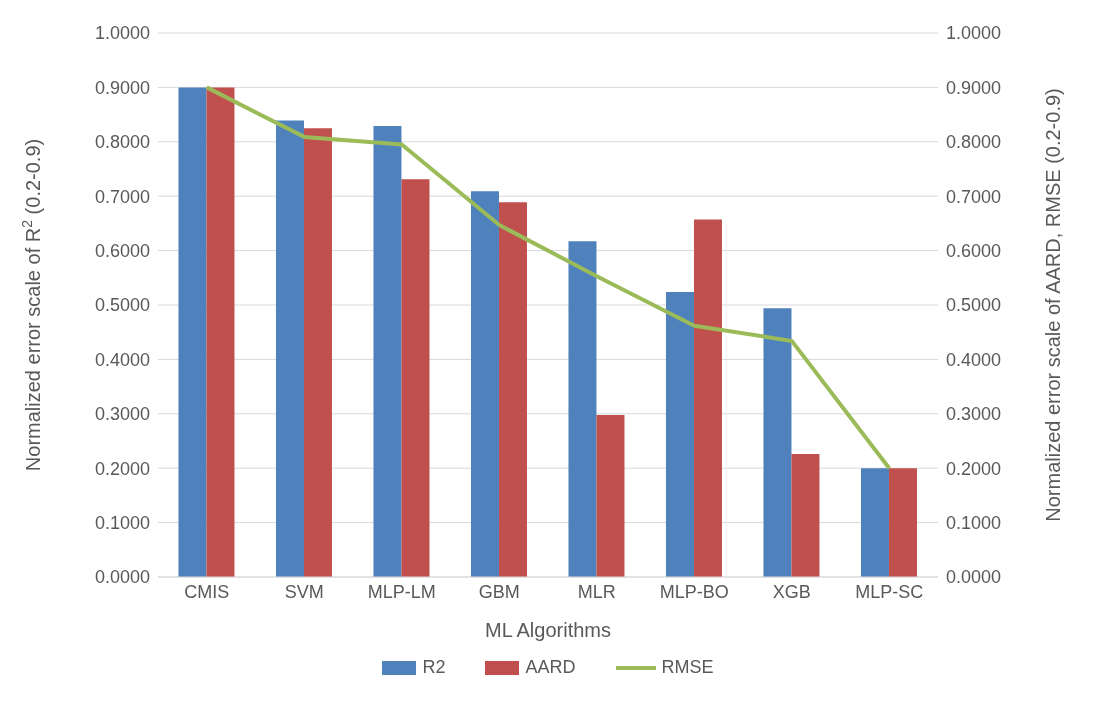  Describe the element at coordinates (122, 522) in the screenshot. I see `y-tick-label: 0.1000` at that location.